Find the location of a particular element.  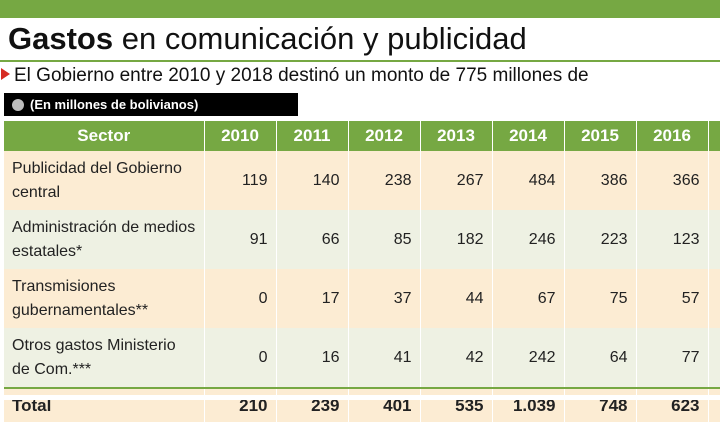

page-title: Gastos en comunicación y publicidad is located at coordinates (267, 39).